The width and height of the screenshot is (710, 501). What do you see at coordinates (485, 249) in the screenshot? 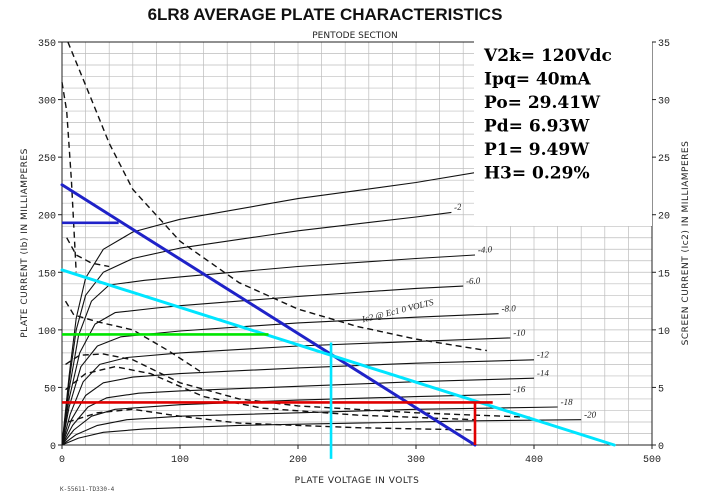
I see `plate-curve-label: -4.0` at bounding box center [485, 249].